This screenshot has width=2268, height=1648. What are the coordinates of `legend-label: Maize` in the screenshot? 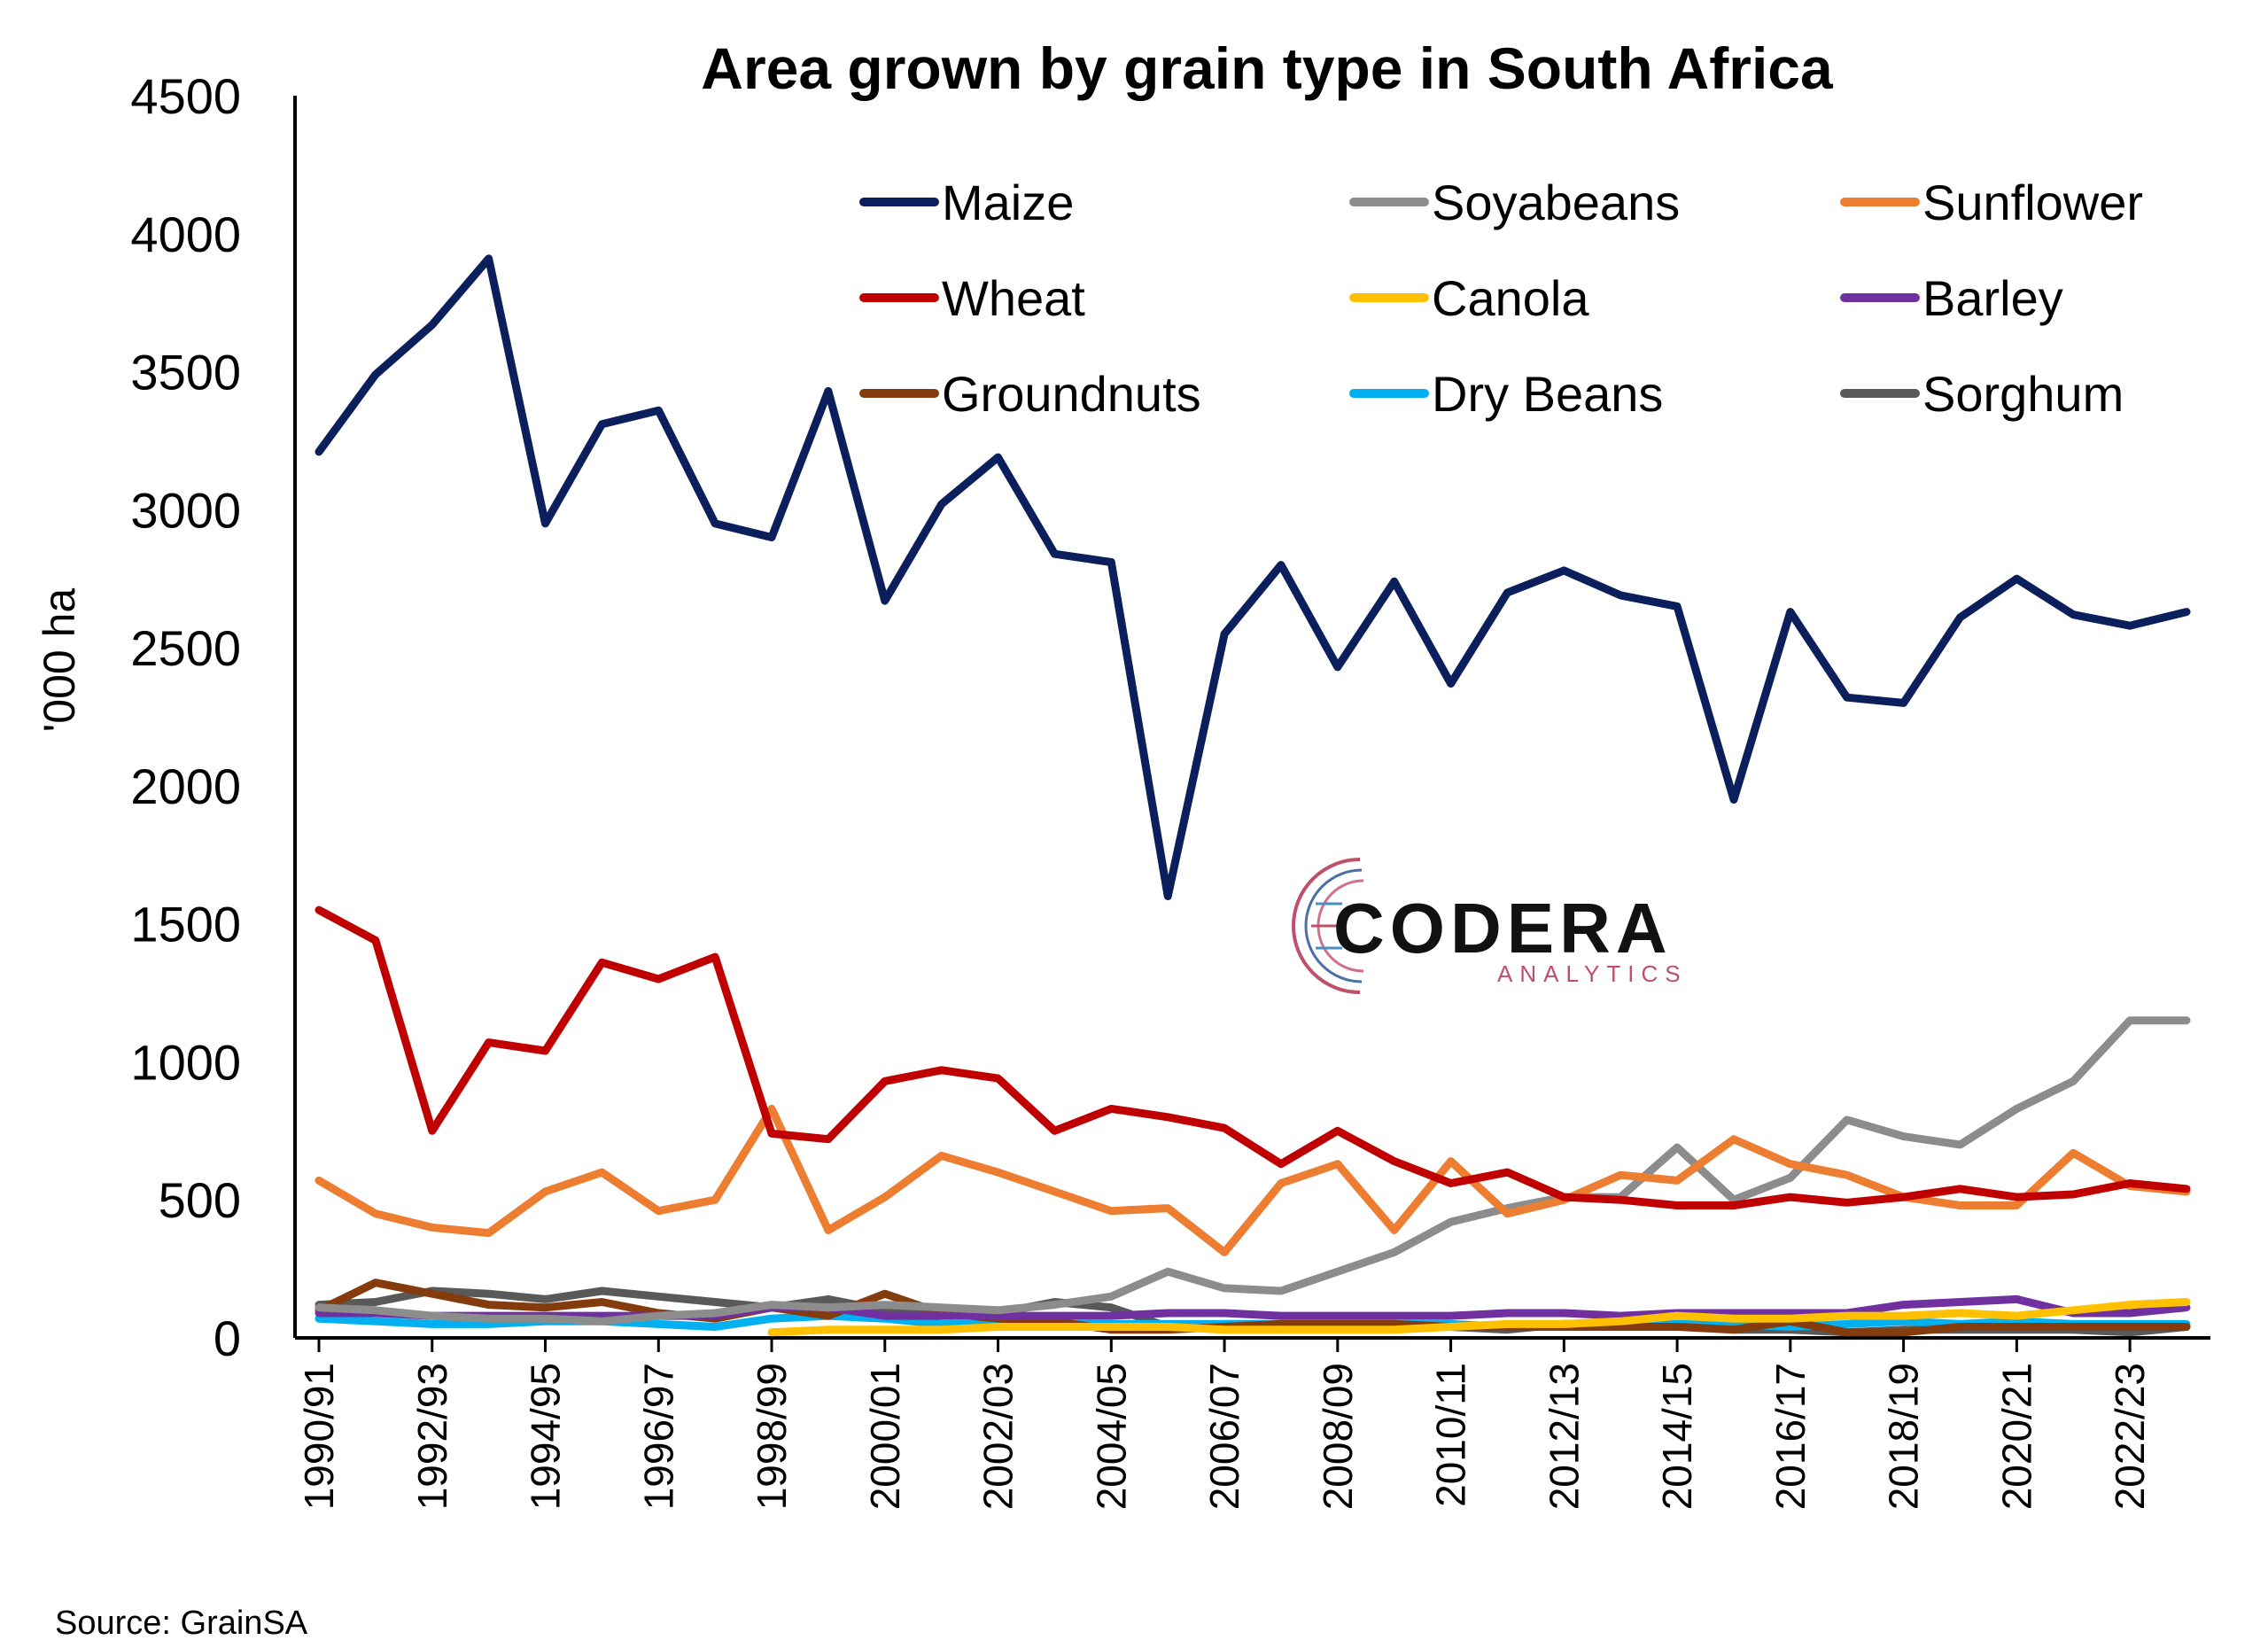 It's located at (1008, 202).